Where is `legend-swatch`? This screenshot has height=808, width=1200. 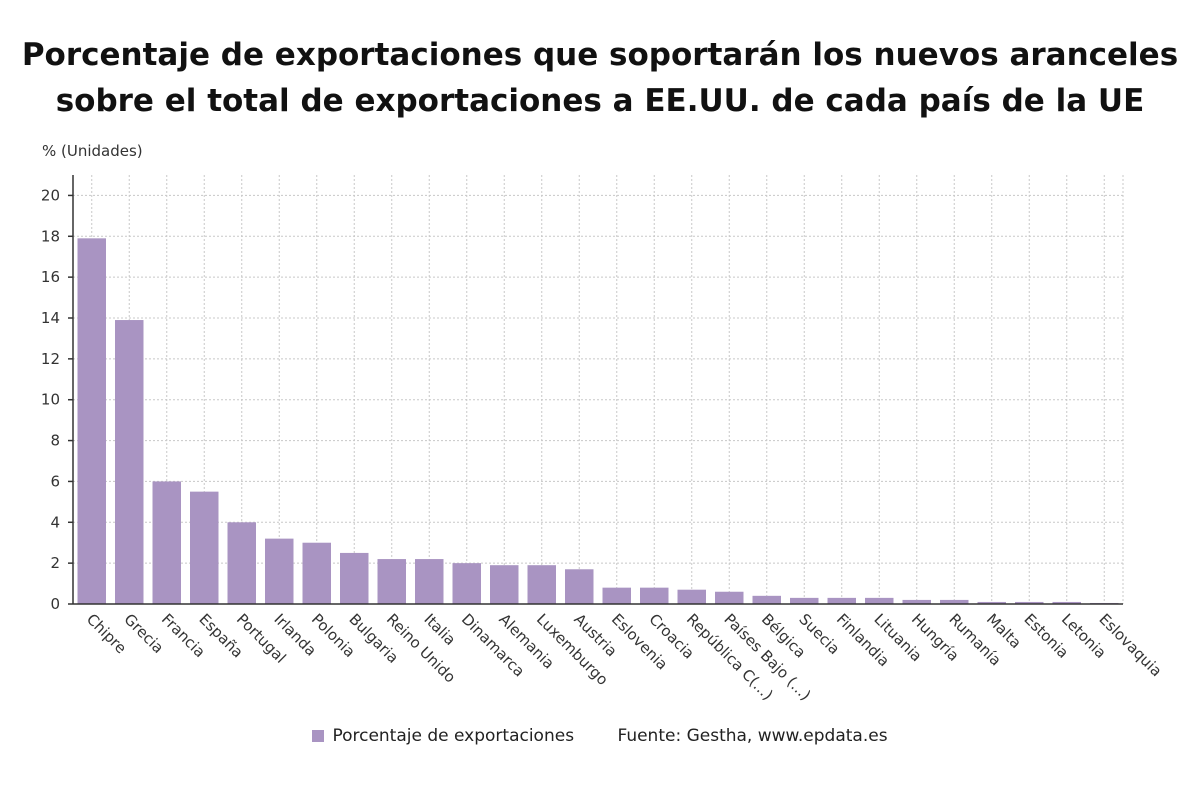 legend-swatch is located at coordinates (318, 736).